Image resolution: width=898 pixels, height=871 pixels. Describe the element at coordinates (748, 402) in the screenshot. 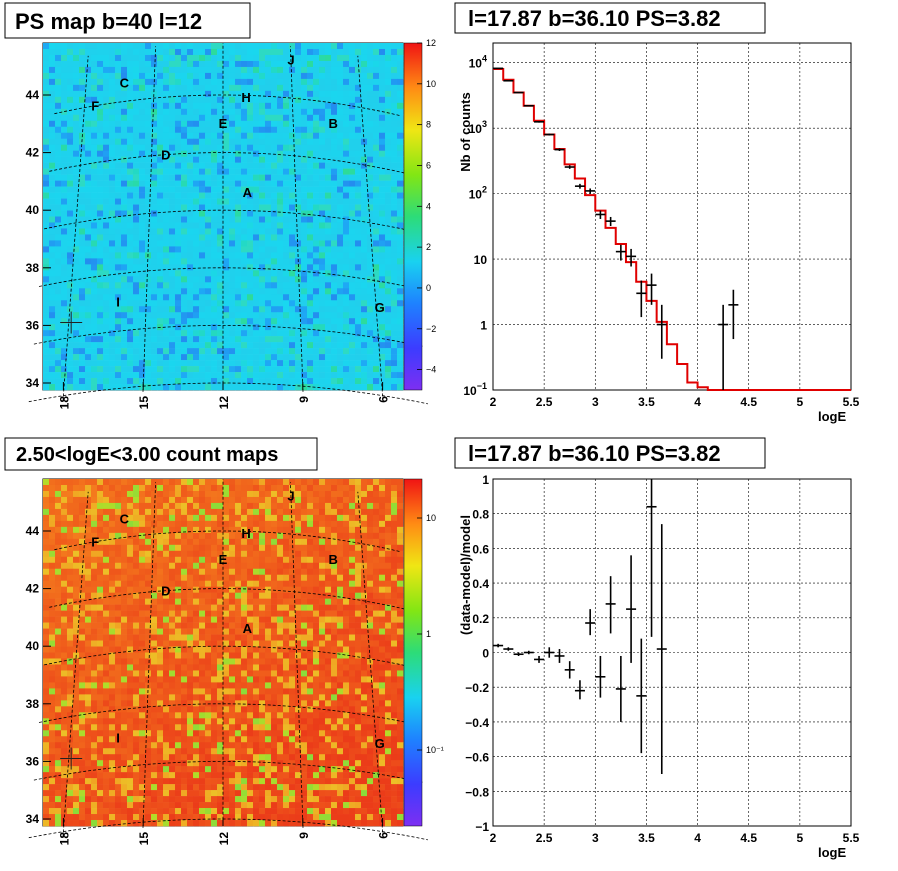

I see `x-tick-label: 4.5` at that location.